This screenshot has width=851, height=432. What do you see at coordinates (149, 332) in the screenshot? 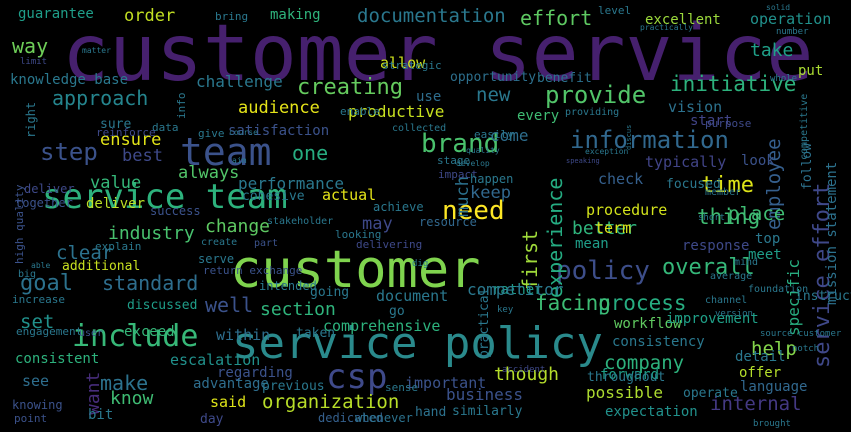
I see `cloud-word: exceed` at bounding box center [149, 332].